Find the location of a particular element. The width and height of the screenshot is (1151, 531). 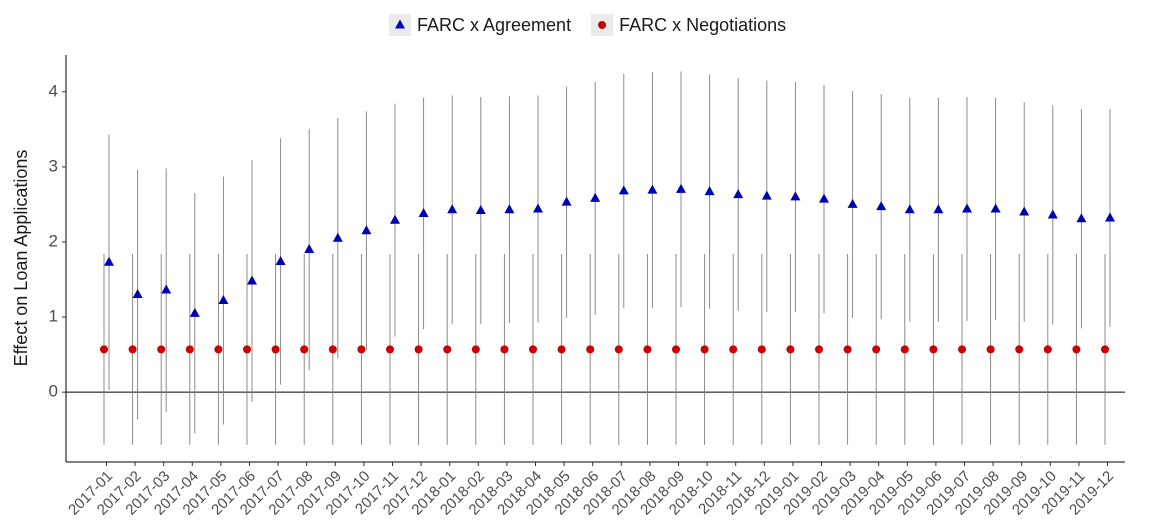

y-tick-label: 0 is located at coordinates (53, 391).